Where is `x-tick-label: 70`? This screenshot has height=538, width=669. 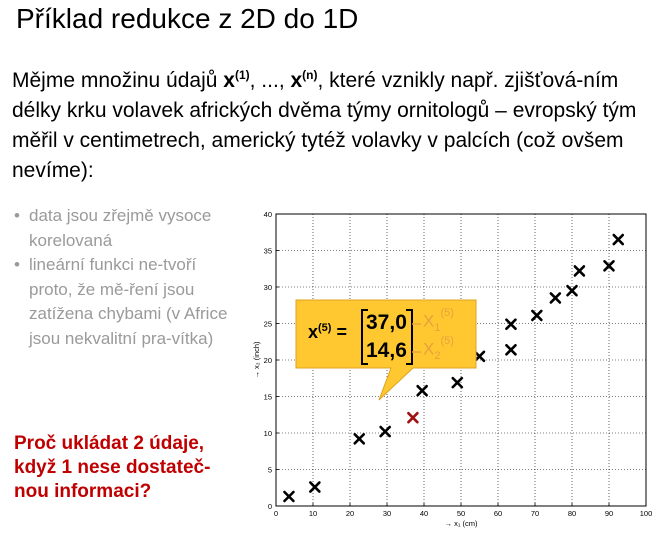
x-tick-label: 70 is located at coordinates (535, 513).